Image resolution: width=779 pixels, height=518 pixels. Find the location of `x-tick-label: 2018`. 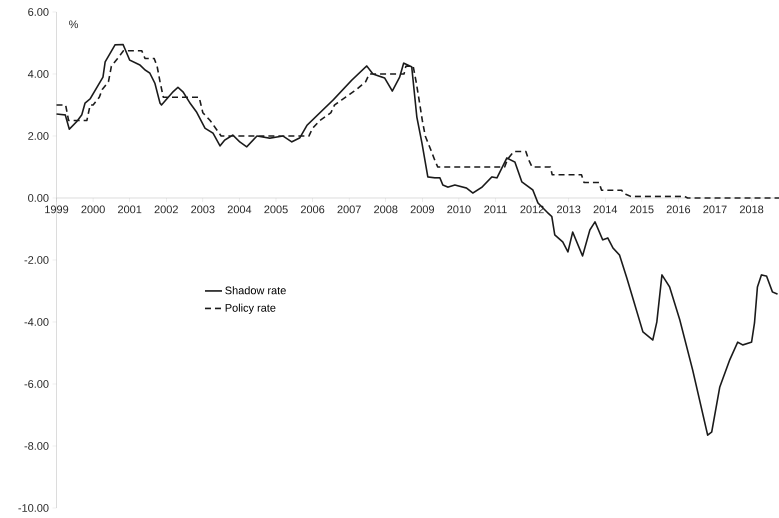

x-tick-label: 2018 is located at coordinates (752, 210).